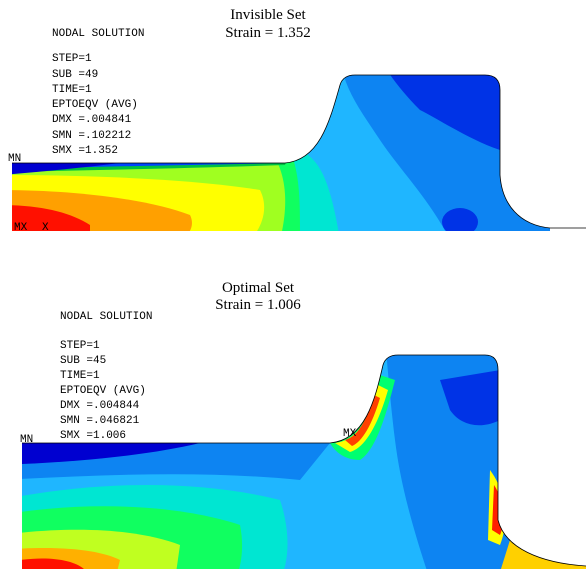 Image resolution: width=586 pixels, height=571 pixels. Describe the element at coordinates (92, 120) in the screenshot. I see `info-line: DMX =.004841` at that location.